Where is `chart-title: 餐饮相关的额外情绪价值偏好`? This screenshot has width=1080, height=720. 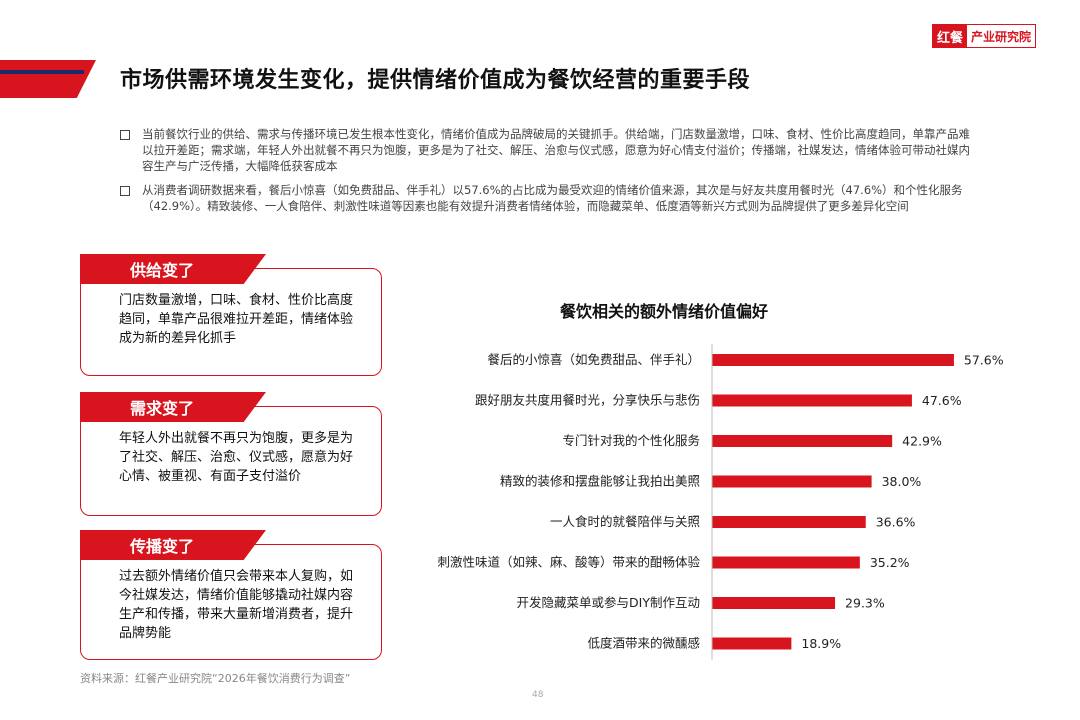 chart-title: 餐饮相关的额外情绪价值偏好 is located at coordinates (664, 311).